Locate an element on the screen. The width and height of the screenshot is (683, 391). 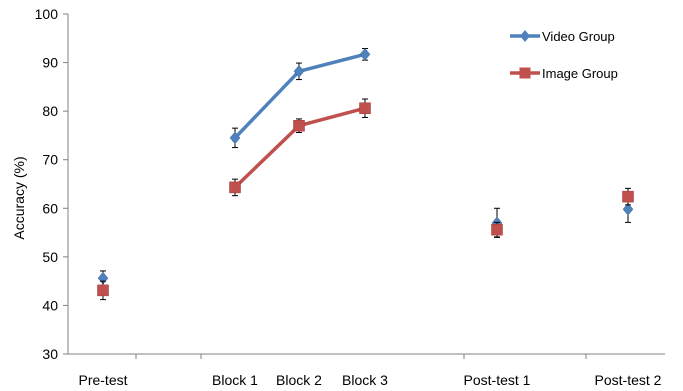
y-tick-label: 90 is located at coordinates (50, 63).